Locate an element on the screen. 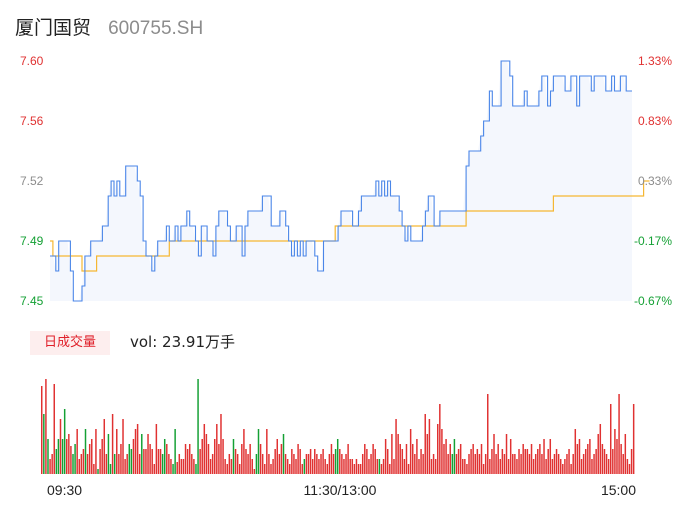  percent-tick-label: -0.67% is located at coordinates (653, 301).